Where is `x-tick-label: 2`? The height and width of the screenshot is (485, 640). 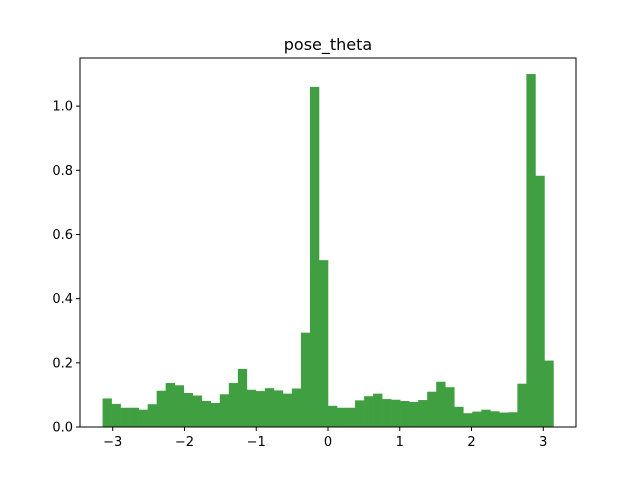
x-tick-label: 2 is located at coordinates (471, 442).